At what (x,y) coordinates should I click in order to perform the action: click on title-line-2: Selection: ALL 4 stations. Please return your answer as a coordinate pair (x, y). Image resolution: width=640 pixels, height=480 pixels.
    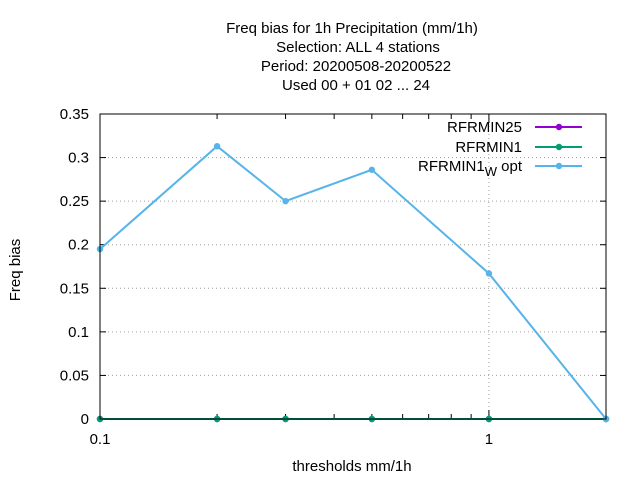
    Looking at the image, I should click on (358, 47).